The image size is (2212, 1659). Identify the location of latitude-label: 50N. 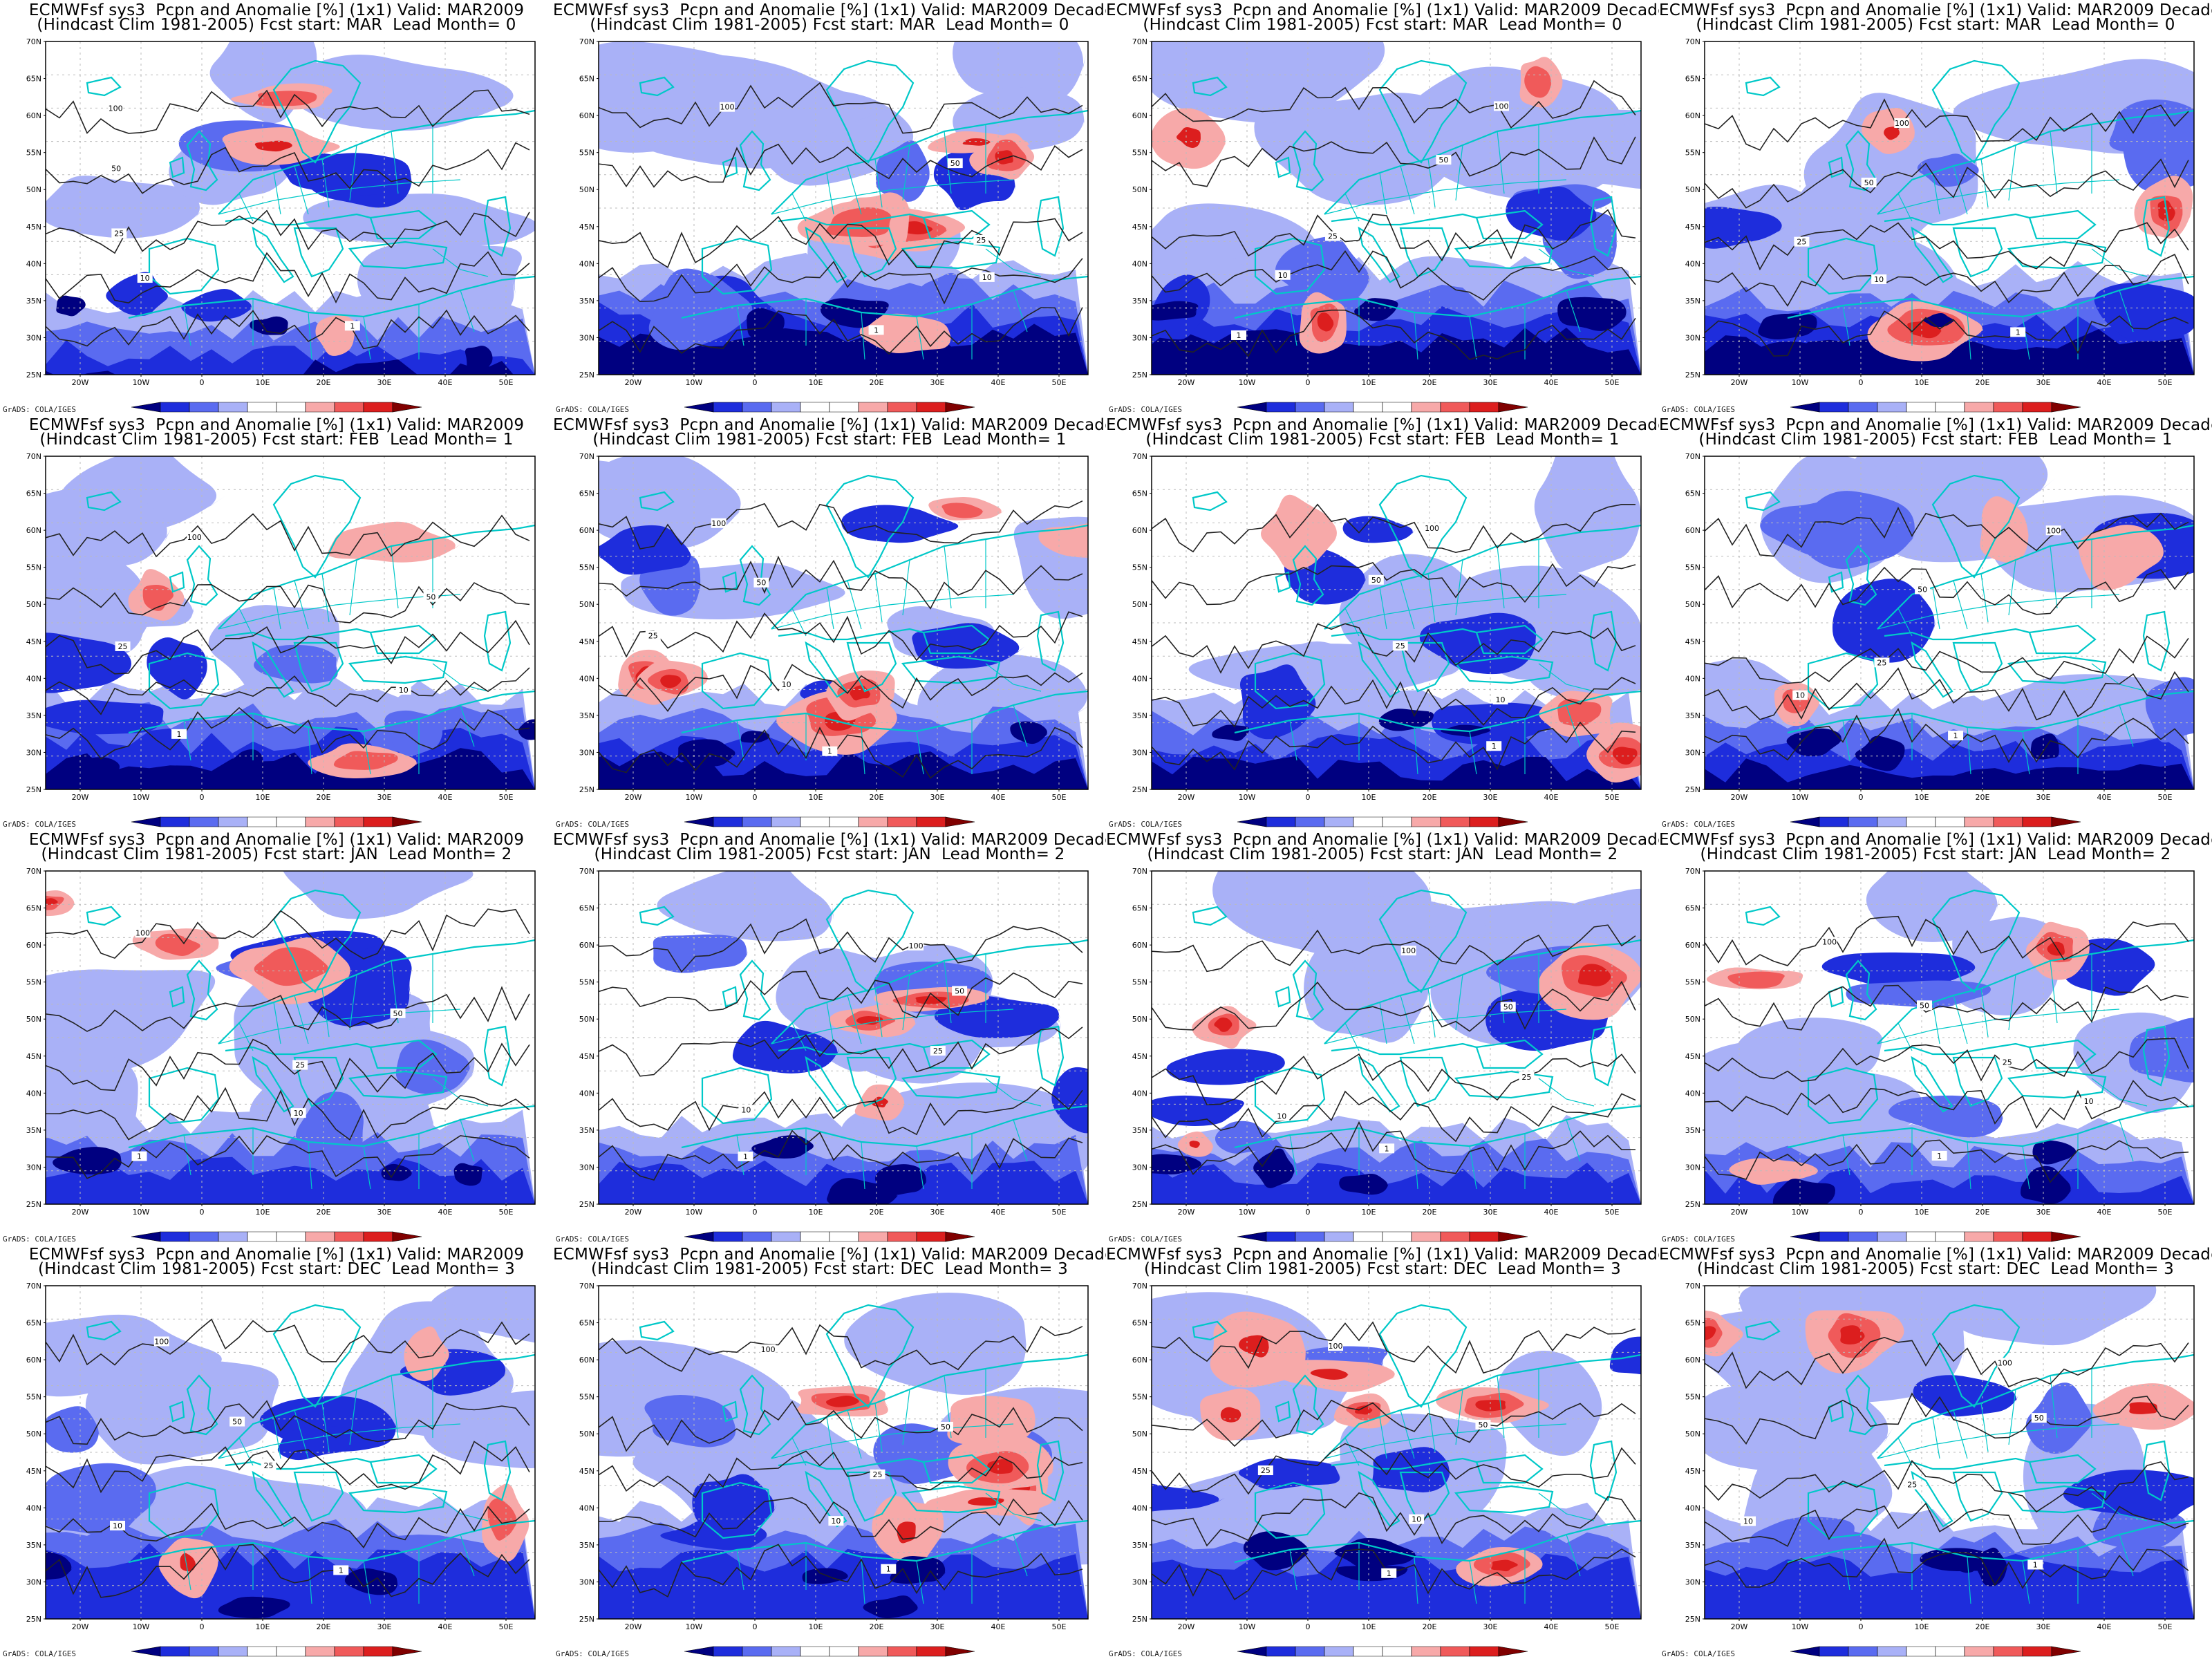
(1139, 604).